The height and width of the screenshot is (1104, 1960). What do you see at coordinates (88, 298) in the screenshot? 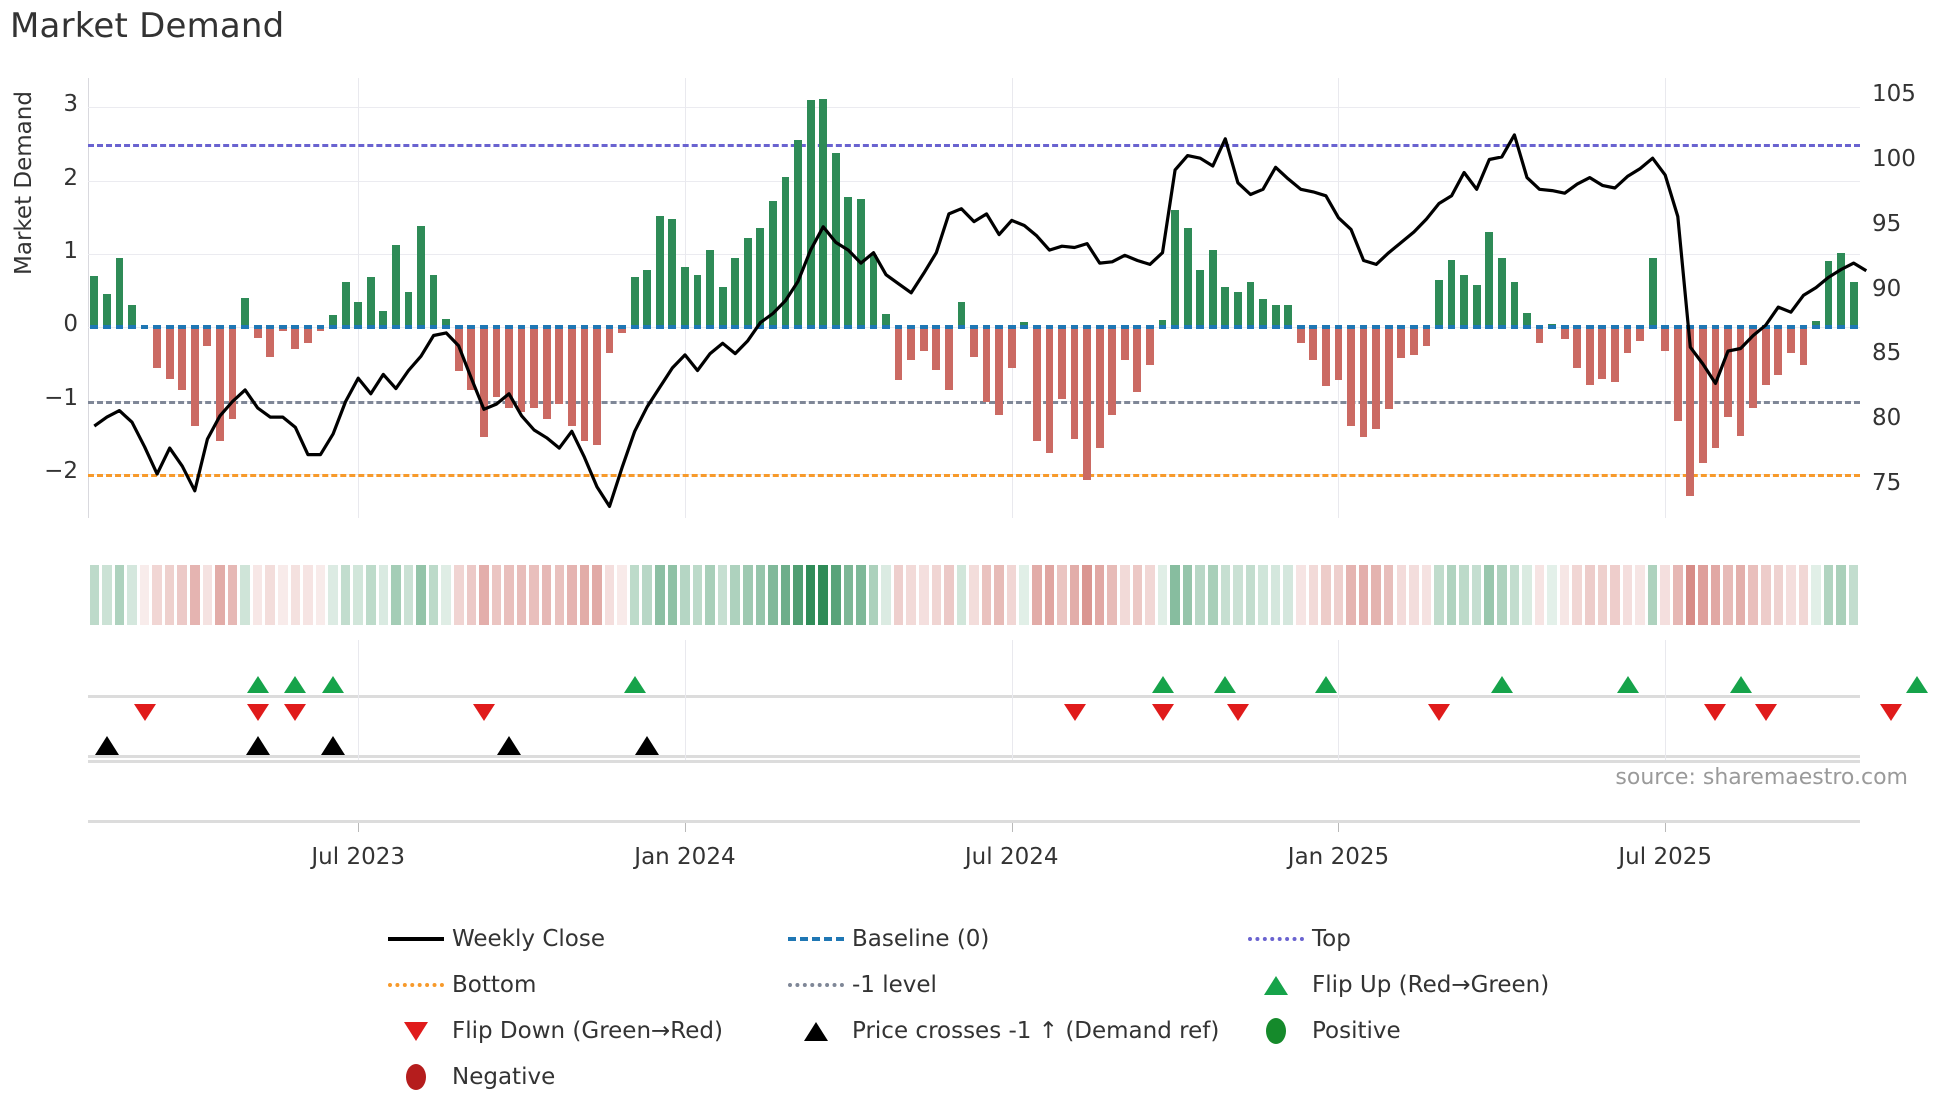
I see `y-axis-spine` at bounding box center [88, 298].